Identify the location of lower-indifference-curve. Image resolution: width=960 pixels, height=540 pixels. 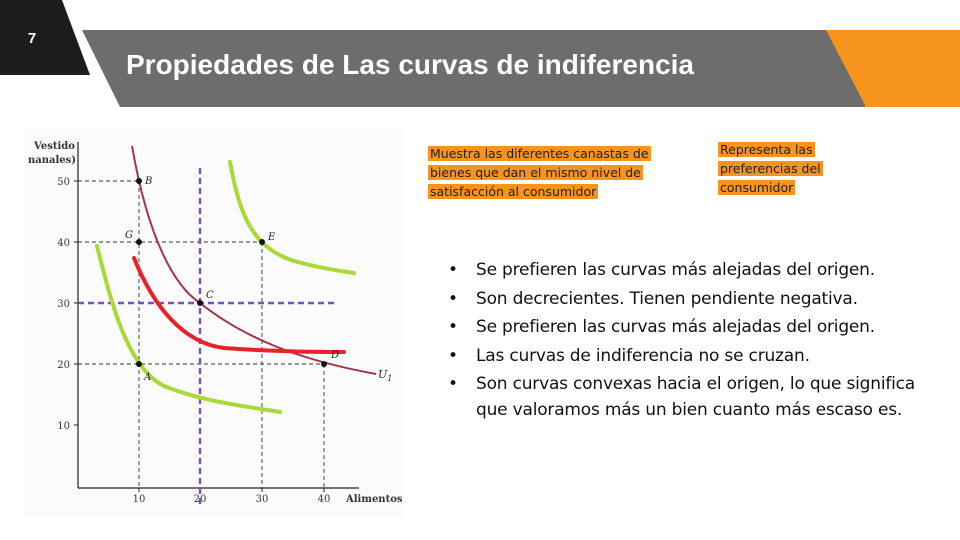
(239, 305).